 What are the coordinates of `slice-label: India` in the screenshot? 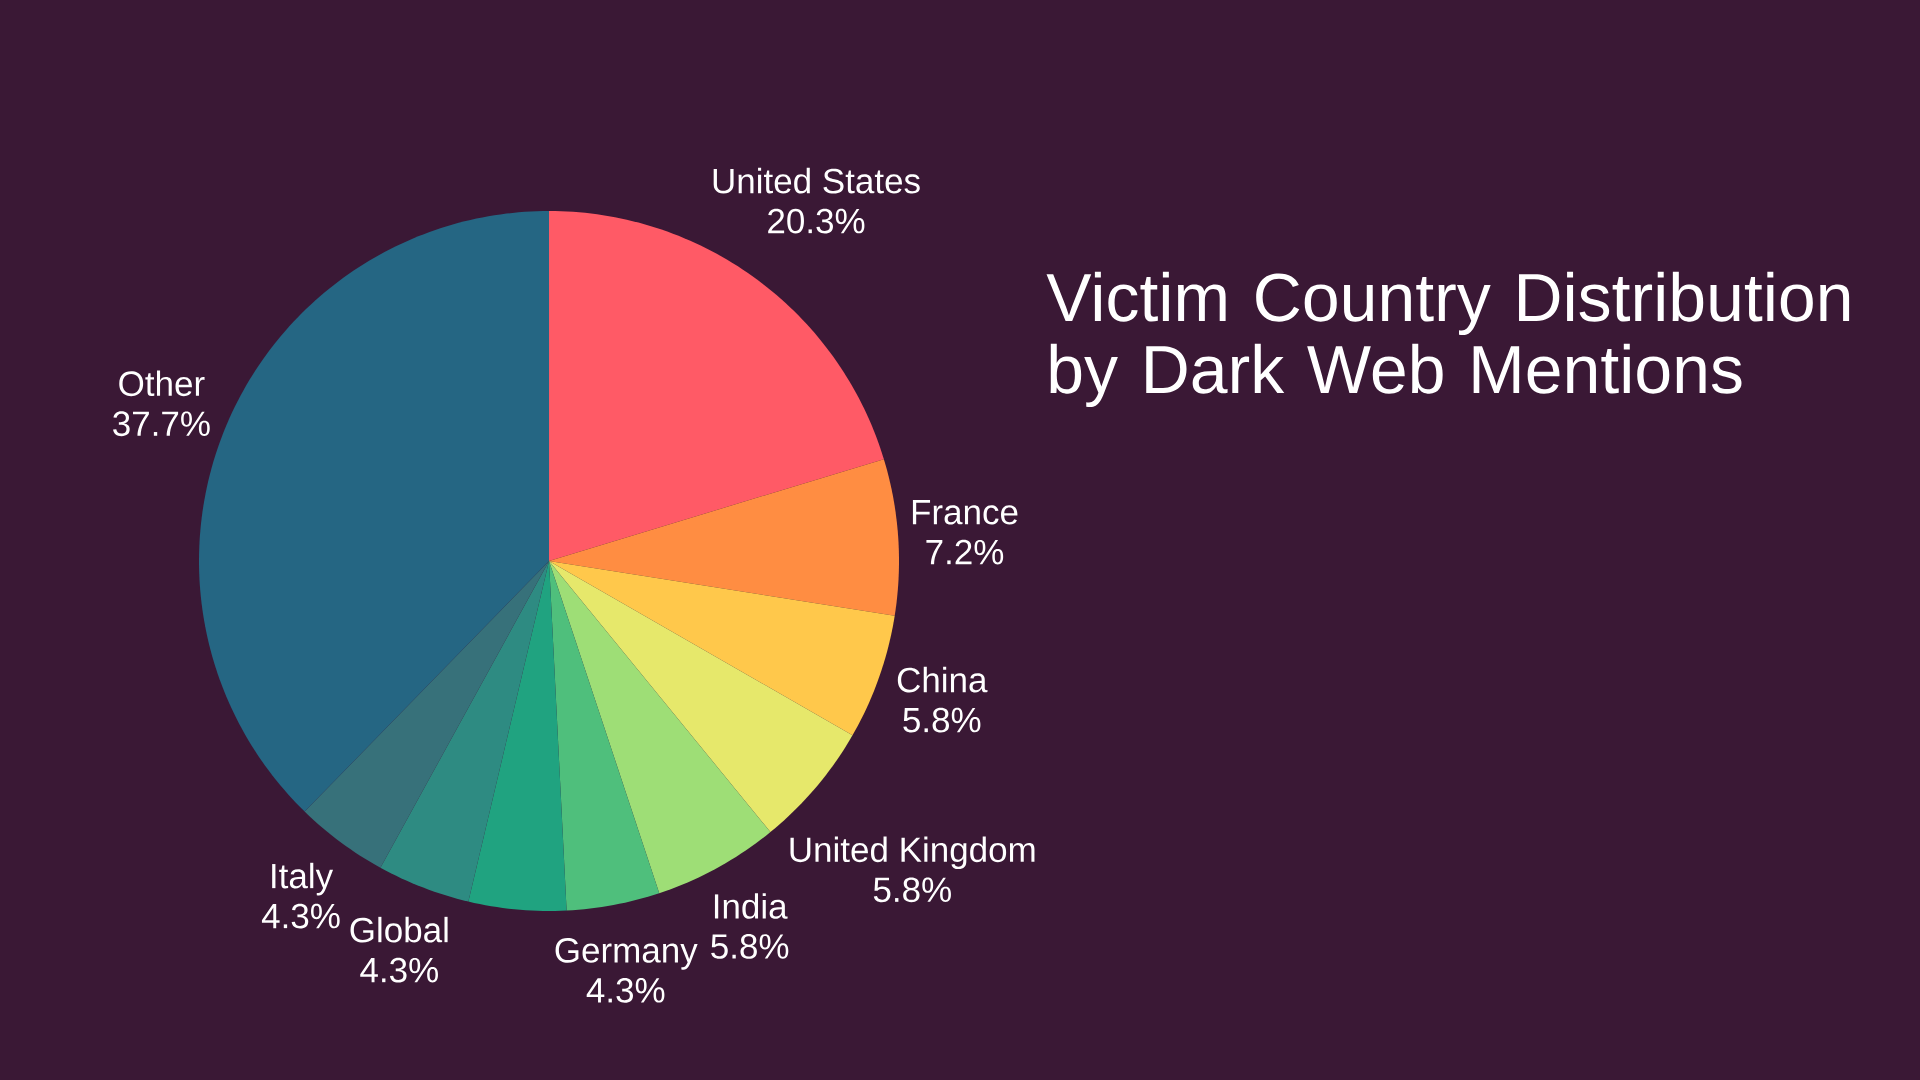 It's located at (751, 906).